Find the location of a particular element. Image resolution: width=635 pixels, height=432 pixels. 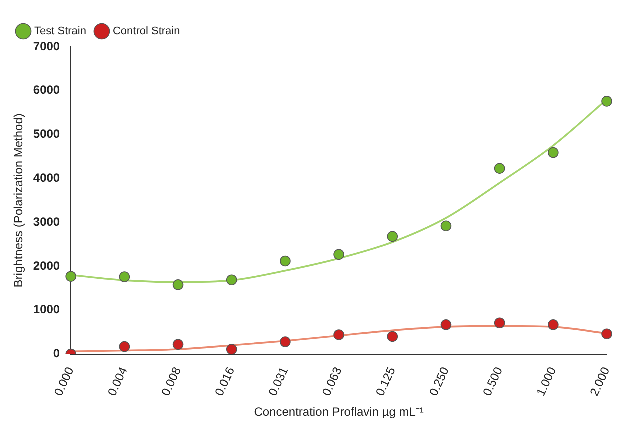

y-tick-label: 7000 is located at coordinates (46, 46).